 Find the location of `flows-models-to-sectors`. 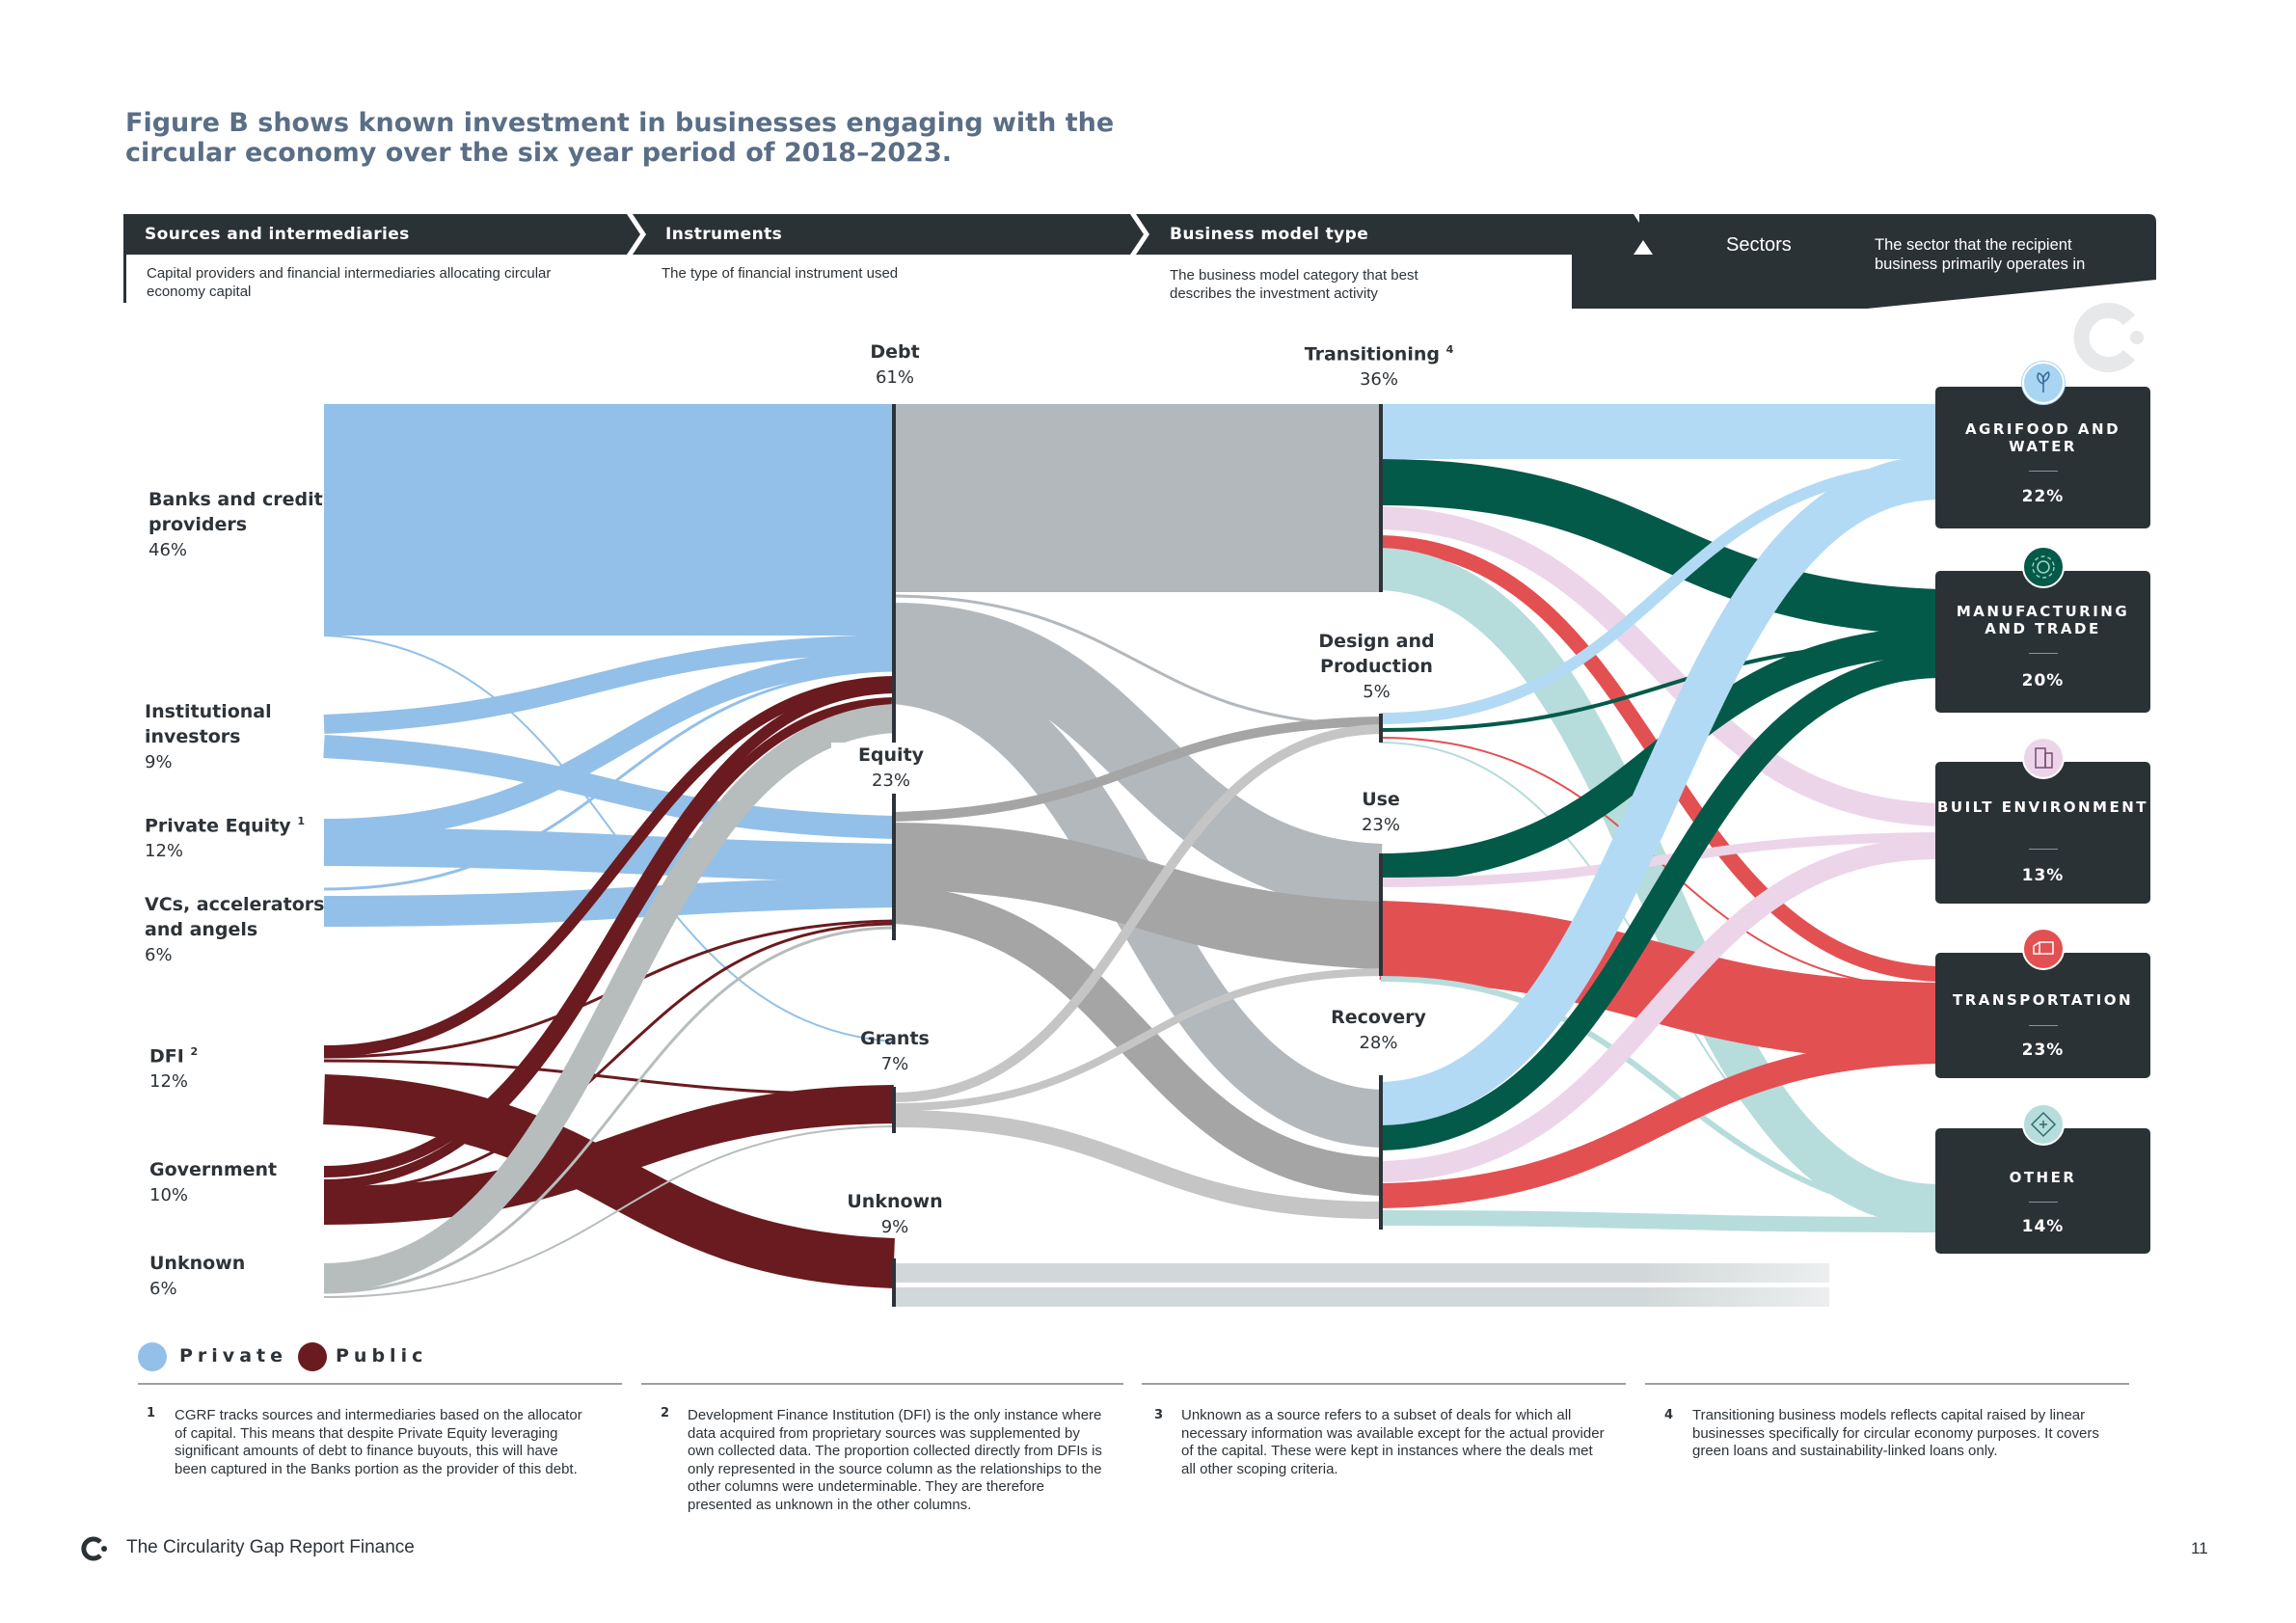

flows-models-to-sectors is located at coordinates (1659, 818).